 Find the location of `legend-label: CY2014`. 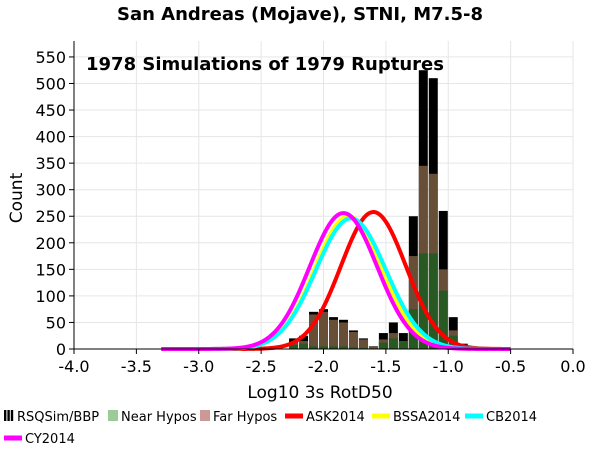

legend-label: CY2014 is located at coordinates (50, 439).